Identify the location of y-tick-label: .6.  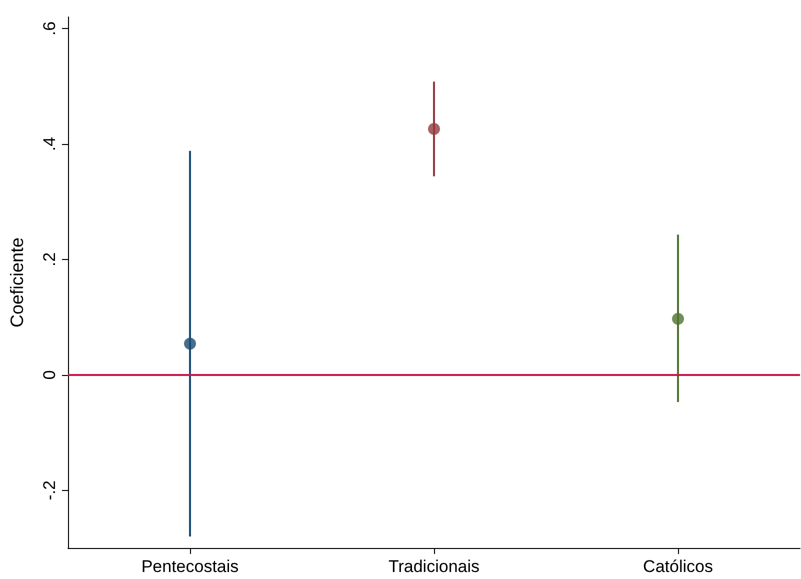
(49, 28).